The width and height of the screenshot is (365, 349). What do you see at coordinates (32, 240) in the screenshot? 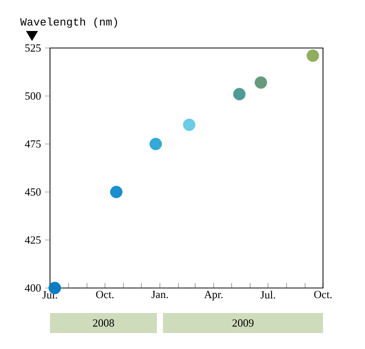
I see `y-tick-label: 425` at bounding box center [32, 240].